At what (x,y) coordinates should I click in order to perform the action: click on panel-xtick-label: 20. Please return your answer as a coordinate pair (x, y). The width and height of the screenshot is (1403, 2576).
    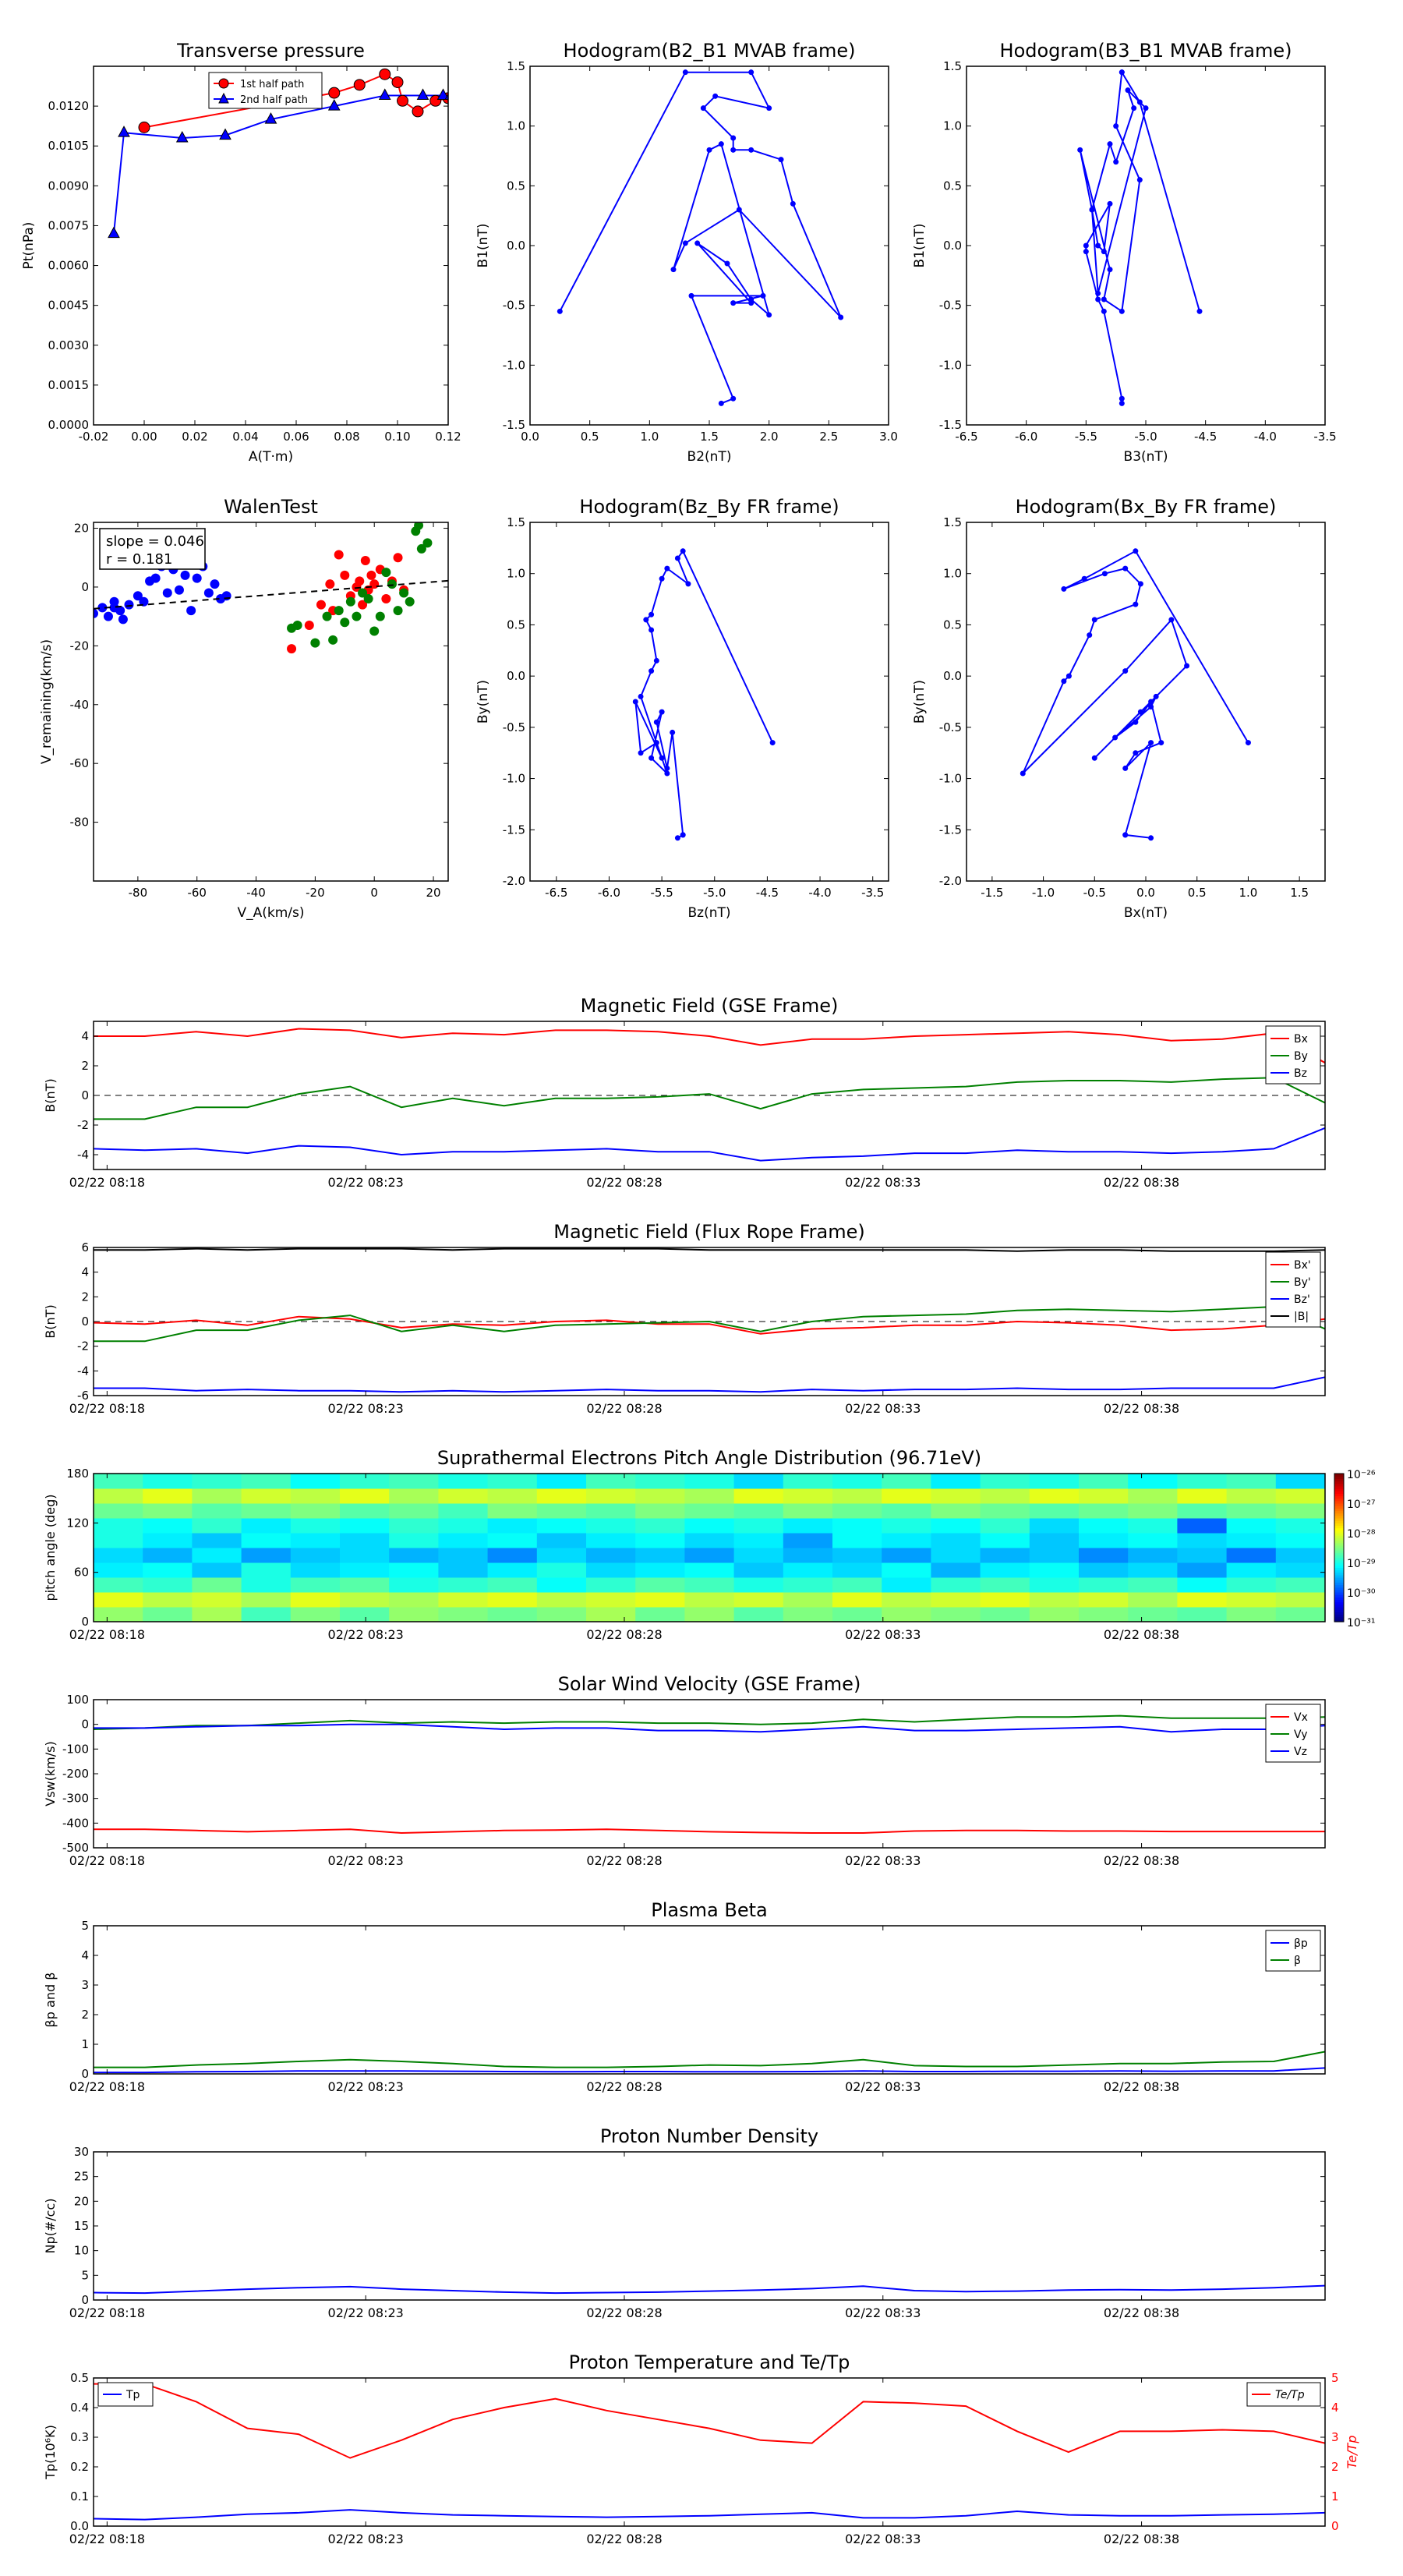
    Looking at the image, I should click on (433, 893).